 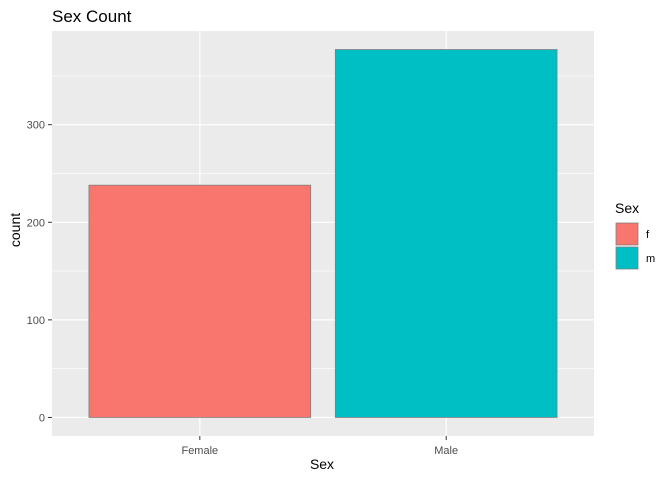 What do you see at coordinates (446, 451) in the screenshot?
I see `x-tick-label: Male` at bounding box center [446, 451].